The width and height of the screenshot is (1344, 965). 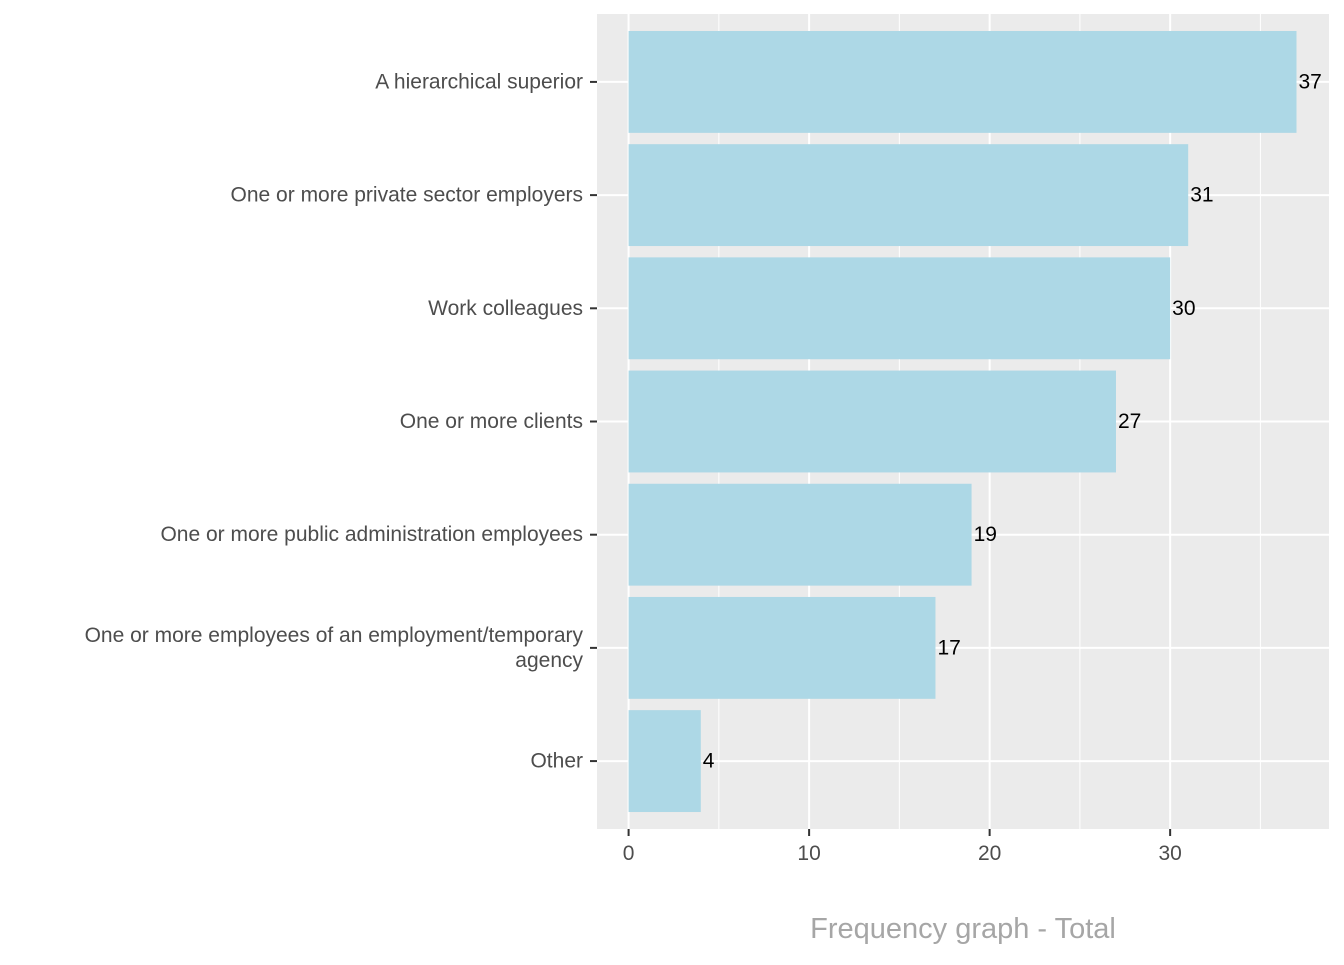 I want to click on y-tick-label: A hierarchical superior, so click(x=479, y=81).